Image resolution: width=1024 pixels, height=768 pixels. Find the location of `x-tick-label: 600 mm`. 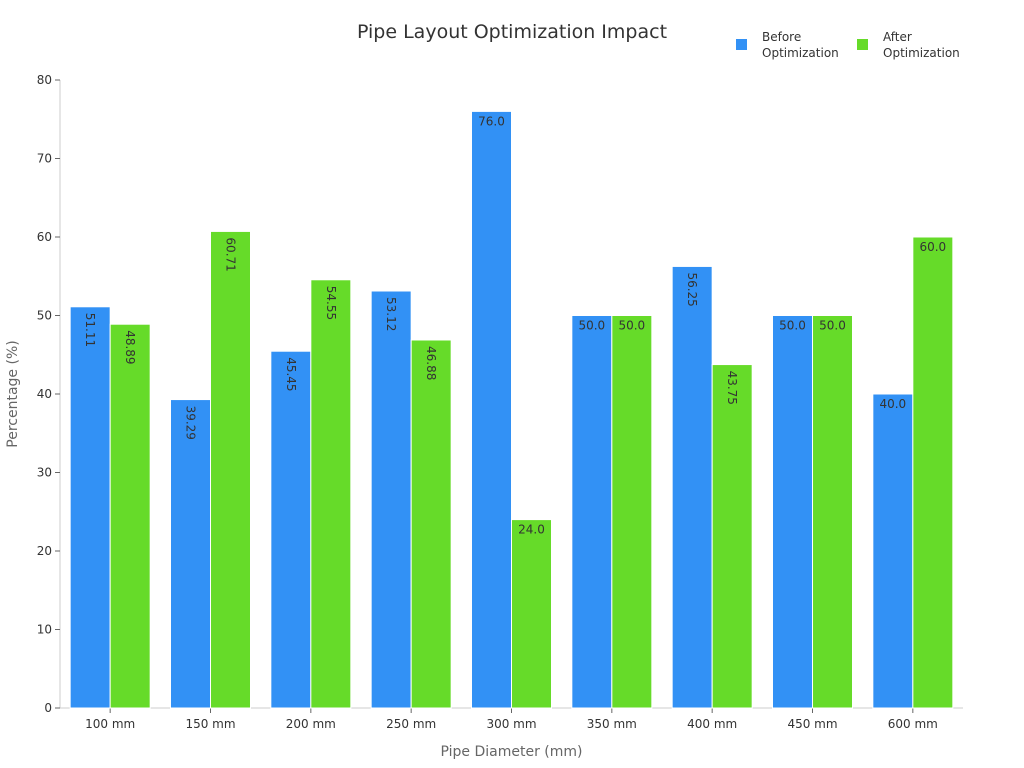

x-tick-label: 600 mm is located at coordinates (913, 724).